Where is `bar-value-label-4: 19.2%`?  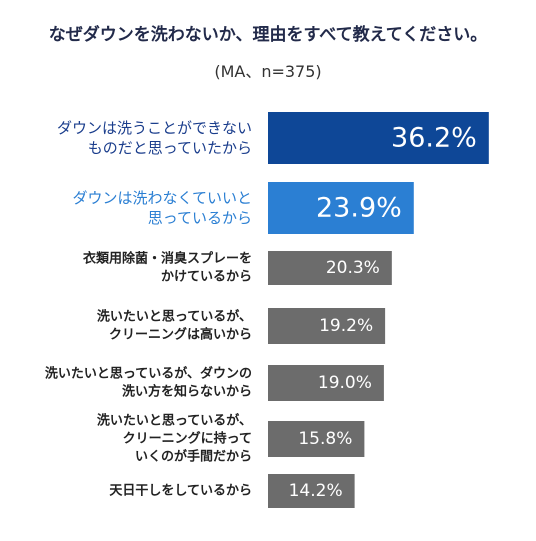
bar-value-label-4: 19.2% is located at coordinates (346, 326).